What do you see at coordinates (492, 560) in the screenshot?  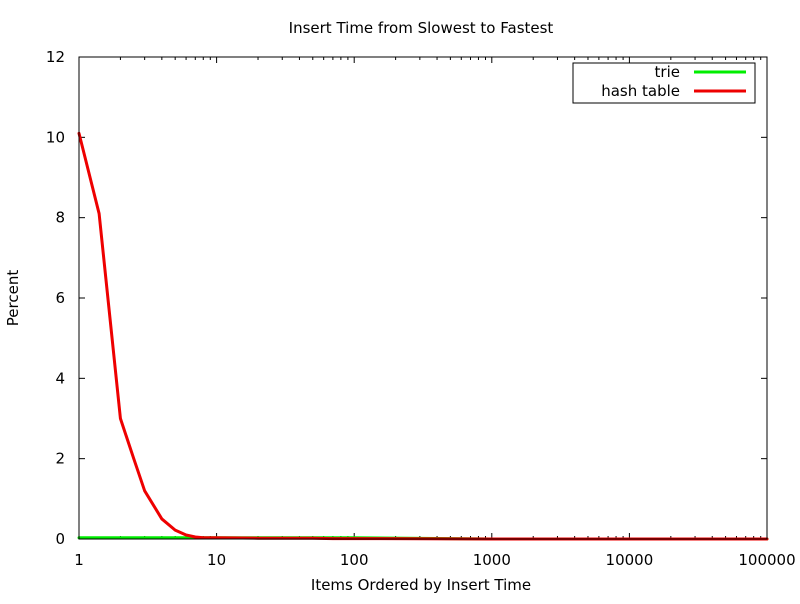 I see `x-tick-label: 1000` at bounding box center [492, 560].